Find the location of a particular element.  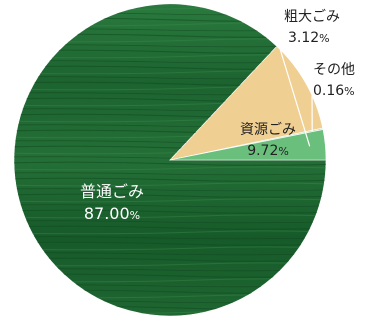

slice-label-name-2: 資源ごみ is located at coordinates (268, 130).